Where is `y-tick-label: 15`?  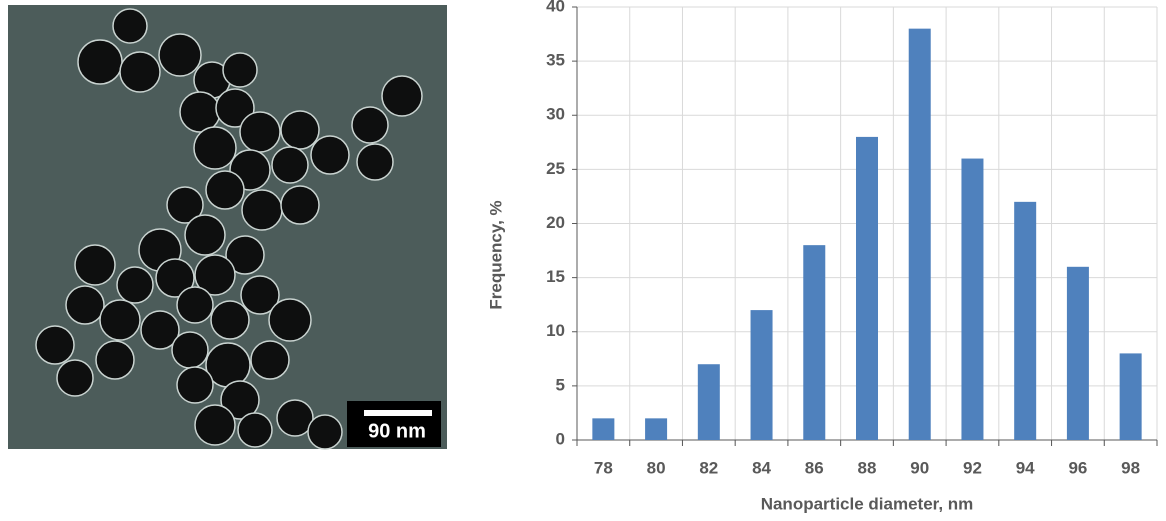 y-tick-label: 15 is located at coordinates (555, 276).